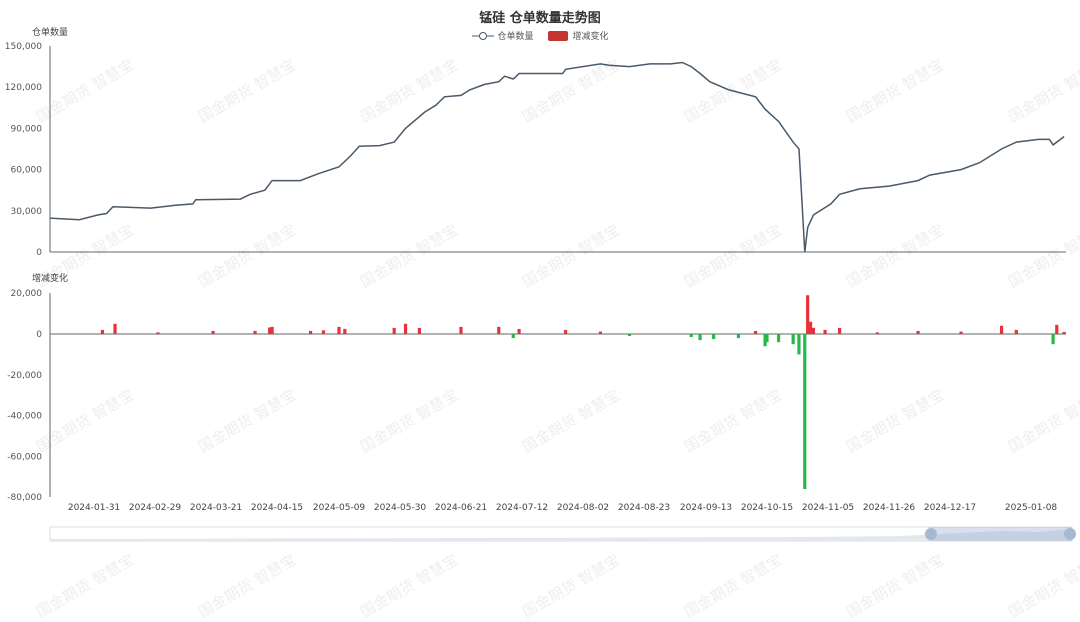 This screenshot has width=1080, height=622. I want to click on legend: 仓单数量 增减变化, so click(540, 36).